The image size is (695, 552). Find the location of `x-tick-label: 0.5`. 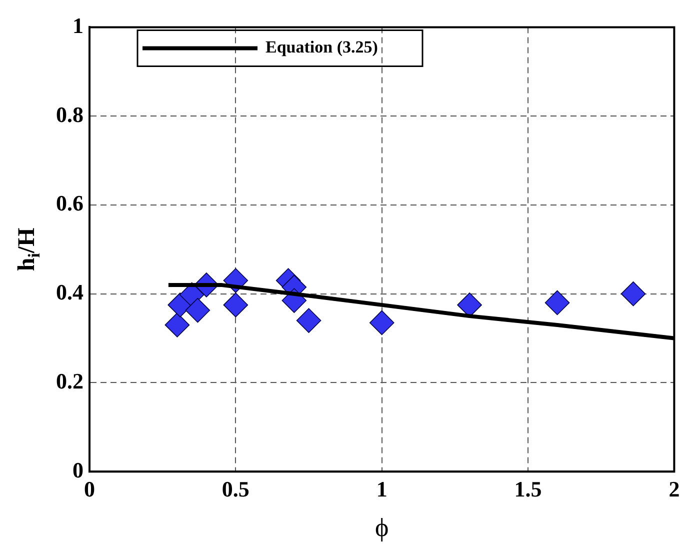

x-tick-label: 0.5 is located at coordinates (236, 489).